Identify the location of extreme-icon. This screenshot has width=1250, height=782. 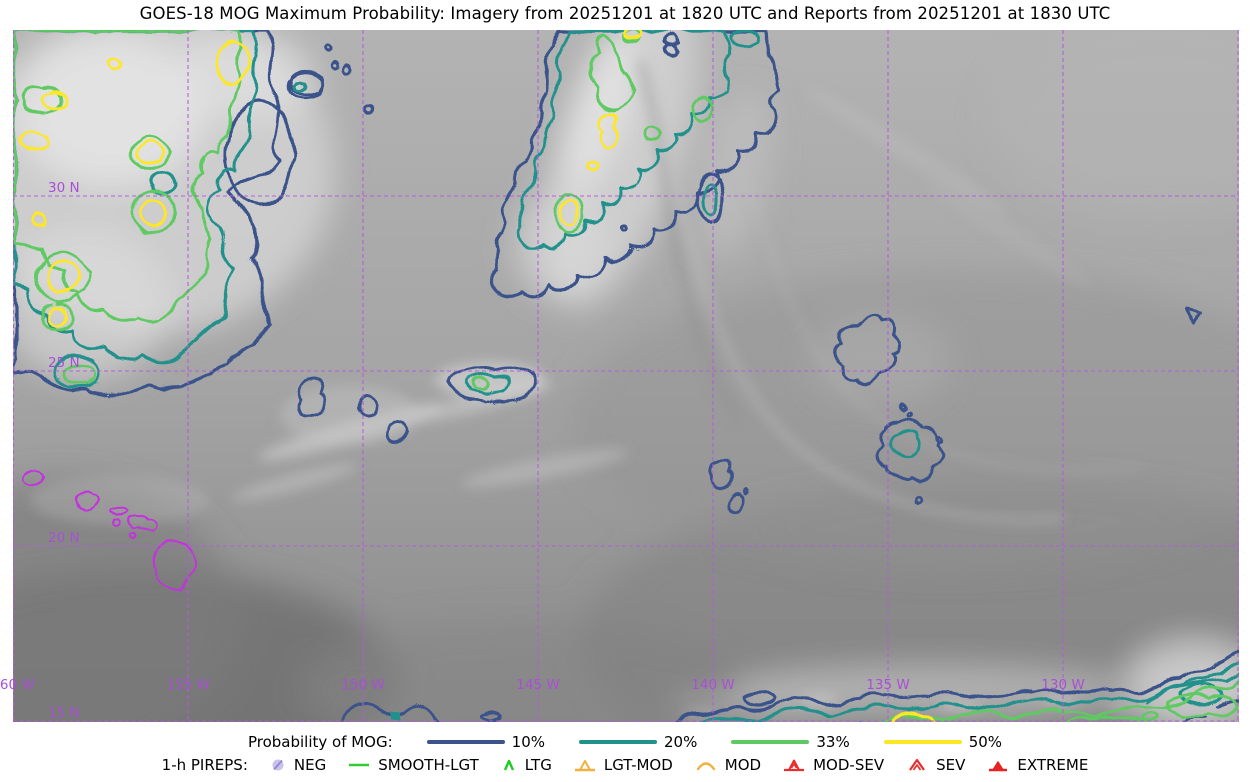
(998, 766).